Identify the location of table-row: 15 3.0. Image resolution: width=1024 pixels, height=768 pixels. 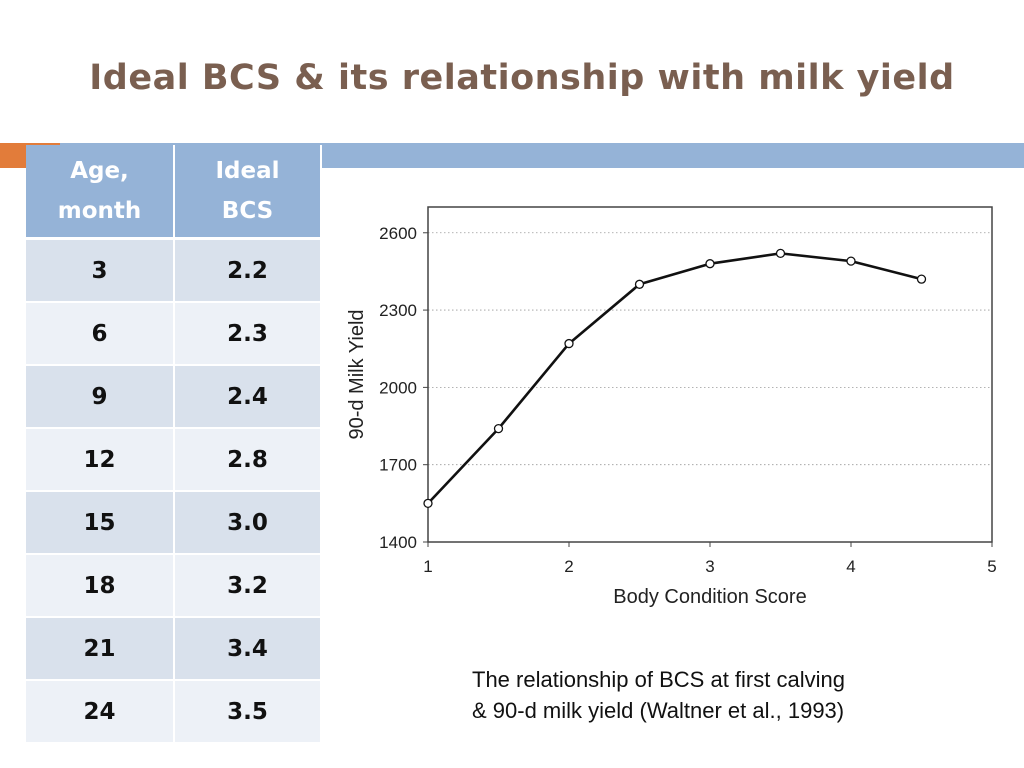
(174, 523).